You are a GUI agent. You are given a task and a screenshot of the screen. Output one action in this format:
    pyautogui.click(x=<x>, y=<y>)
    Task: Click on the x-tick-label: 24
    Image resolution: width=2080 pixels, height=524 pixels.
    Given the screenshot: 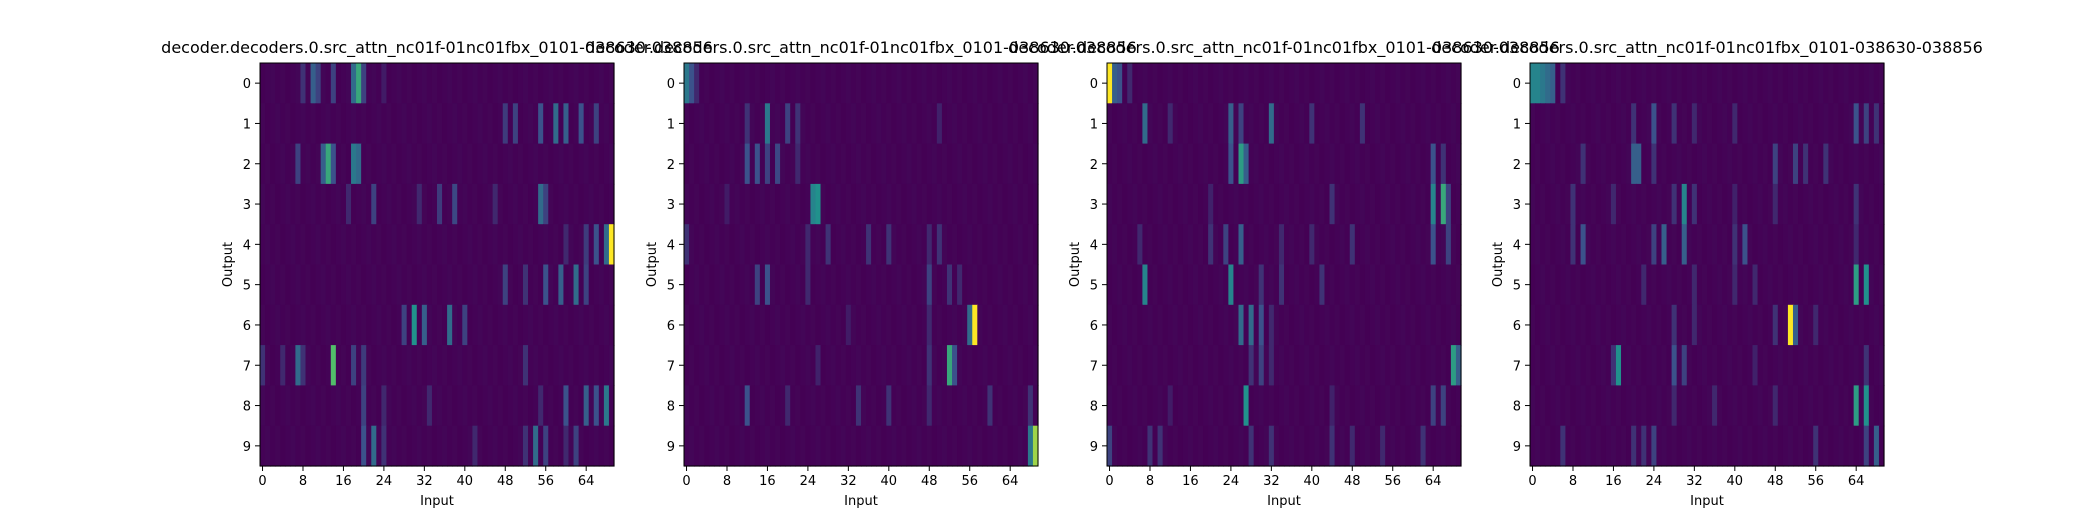 What is the action you would take?
    pyautogui.click(x=384, y=481)
    